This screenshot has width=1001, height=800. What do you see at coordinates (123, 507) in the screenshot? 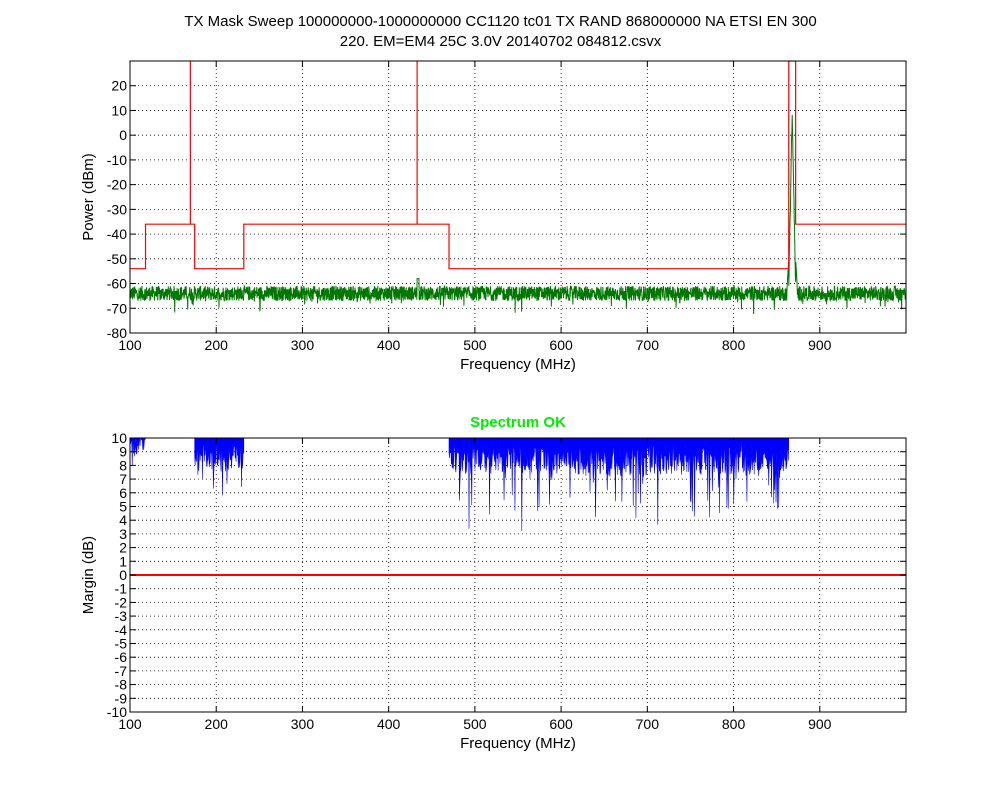
I see `y-tick-label: 5` at bounding box center [123, 507].